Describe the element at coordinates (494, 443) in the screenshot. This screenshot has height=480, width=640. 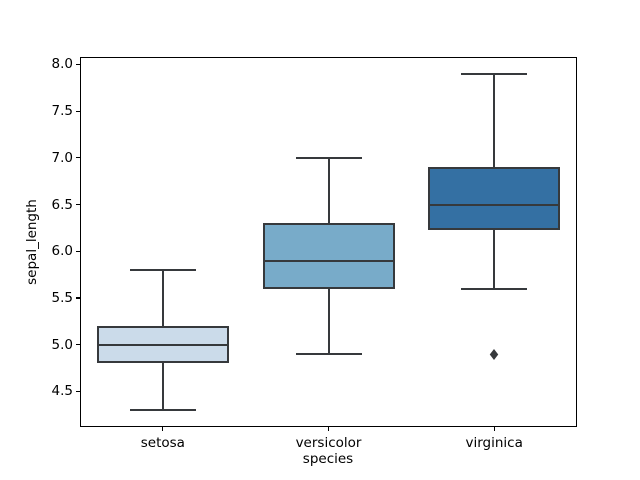
I see `x-tick-label: virginica` at that location.